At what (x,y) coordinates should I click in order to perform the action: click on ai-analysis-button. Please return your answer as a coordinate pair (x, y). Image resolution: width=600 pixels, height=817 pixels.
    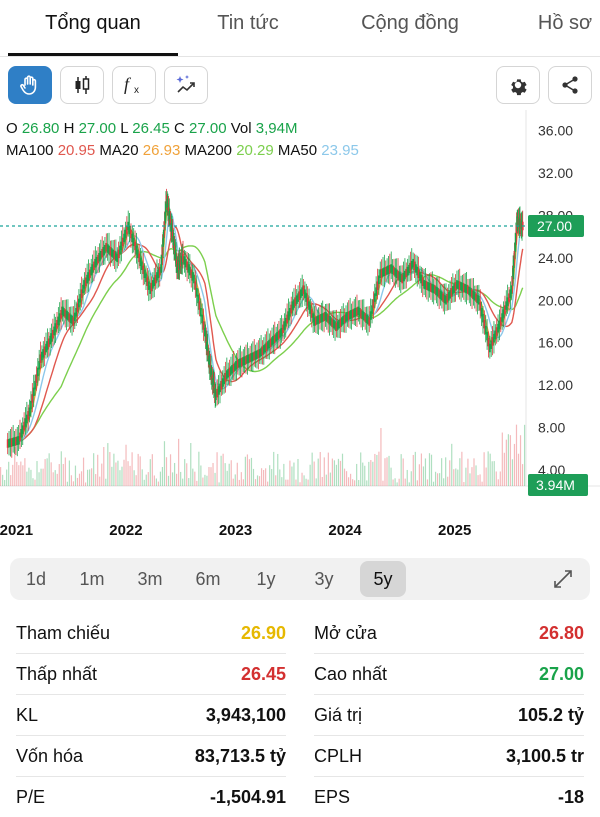
    Looking at the image, I should click on (186, 85).